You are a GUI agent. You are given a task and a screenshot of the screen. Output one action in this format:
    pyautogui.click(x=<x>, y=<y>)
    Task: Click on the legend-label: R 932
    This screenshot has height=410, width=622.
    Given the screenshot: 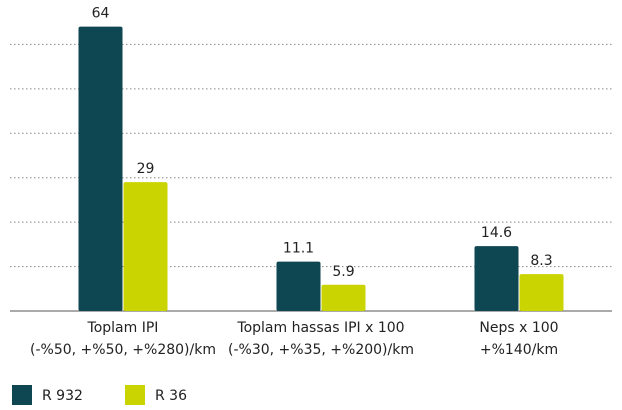 What is the action you would take?
    pyautogui.click(x=62, y=396)
    